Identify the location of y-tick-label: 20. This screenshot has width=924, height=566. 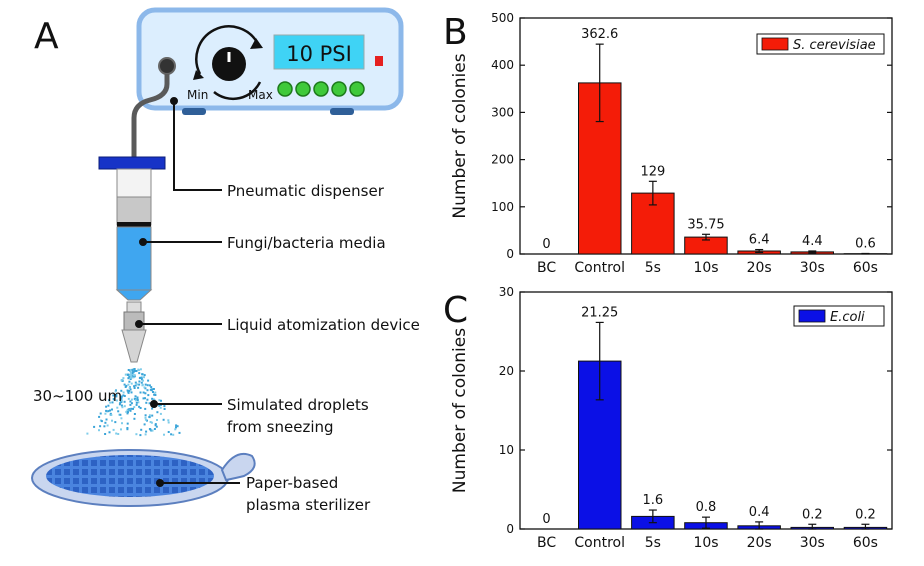
(506, 371).